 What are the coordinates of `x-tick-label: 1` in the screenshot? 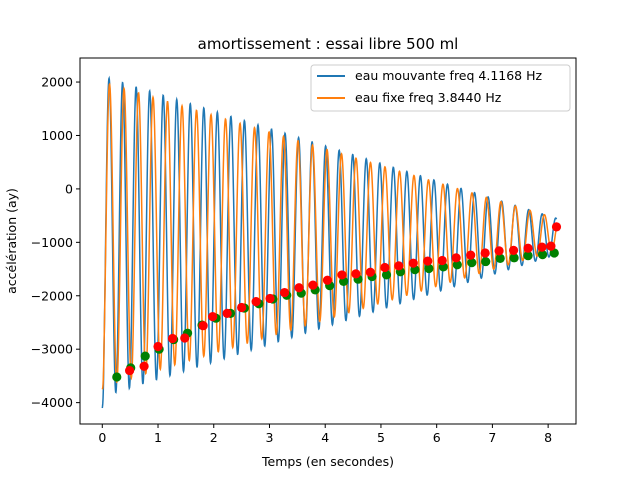 It's located at (158, 437).